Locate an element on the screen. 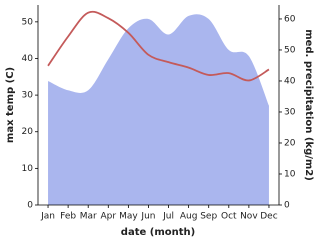  x-tick-label: Apr is located at coordinates (109, 217).